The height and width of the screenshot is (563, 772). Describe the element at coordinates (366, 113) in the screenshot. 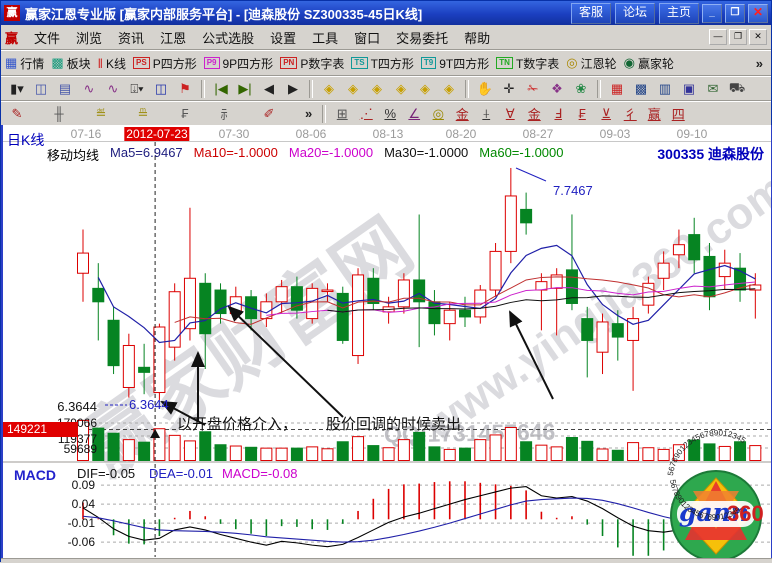

I see `fan-red-icon: ⋰` at that location.